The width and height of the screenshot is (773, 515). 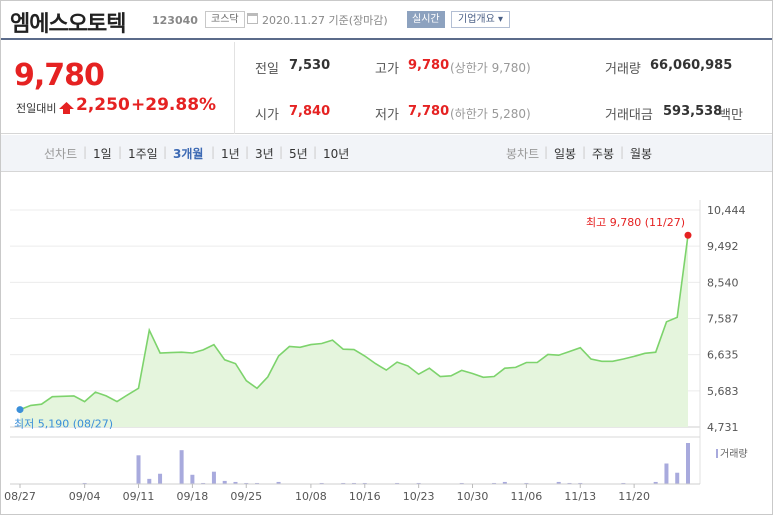 What do you see at coordinates (193, 496) in the screenshot?
I see `x-tick-label: 09/18` at bounding box center [193, 496].